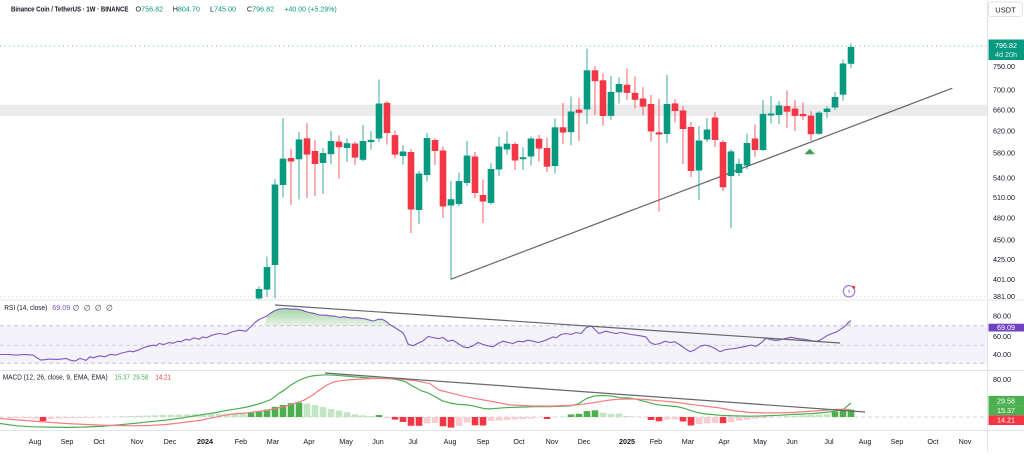 This screenshot has width=1024, height=457. Describe the element at coordinates (1004, 296) in the screenshot. I see `svg-text: 381.00` at that location.